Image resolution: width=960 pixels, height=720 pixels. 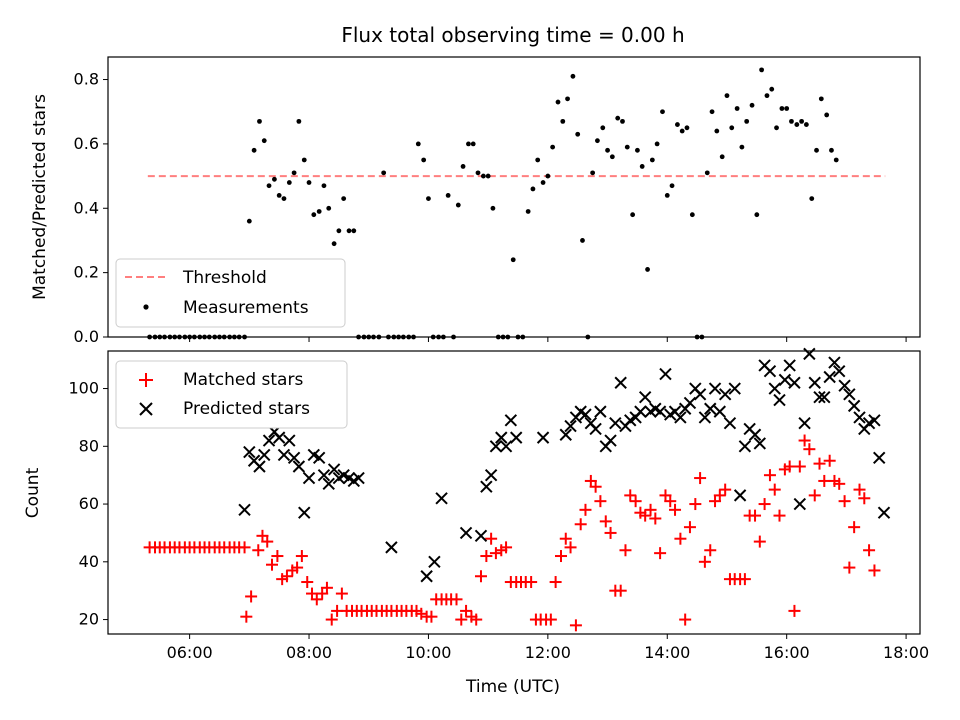 What do you see at coordinates (224, 278) in the screenshot?
I see `legend-threshold-label: Threshold` at bounding box center [224, 278].